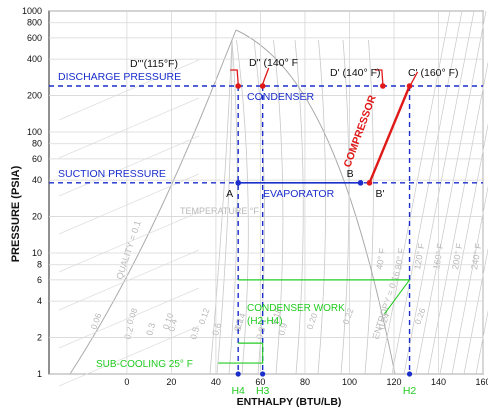  I want to click on h4-label: H4, so click(238, 391).